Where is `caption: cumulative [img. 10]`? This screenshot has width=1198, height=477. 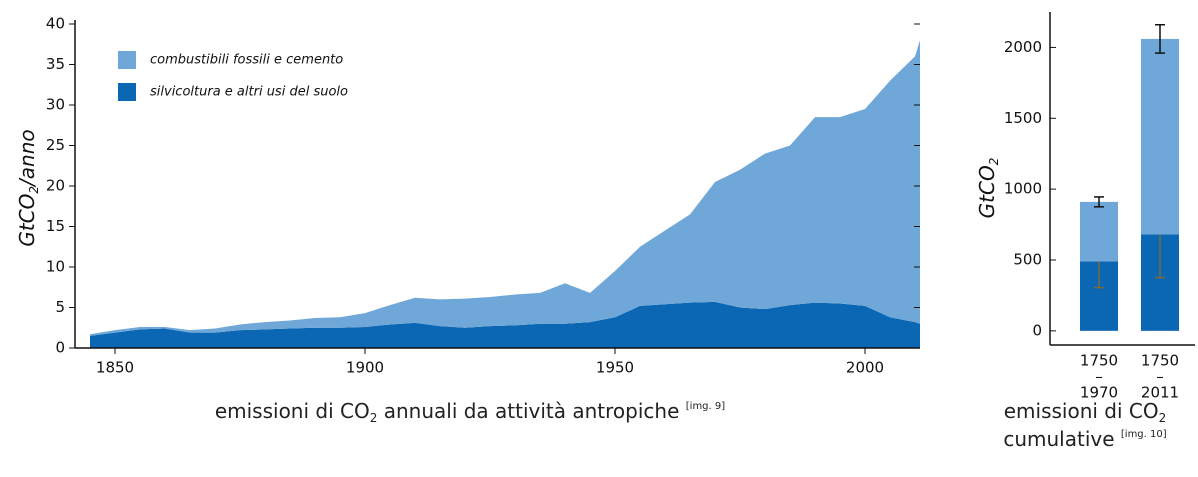
caption: cumulative [img. 10] is located at coordinates (1084, 439).